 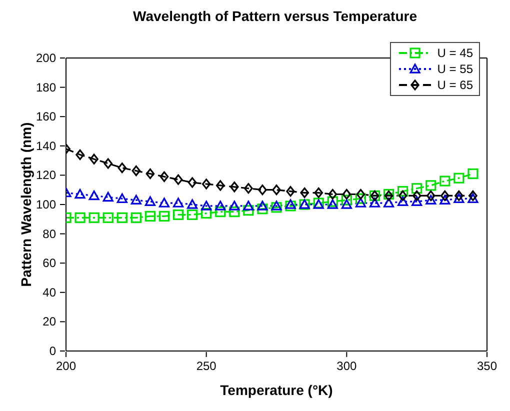 What do you see at coordinates (455, 85) in the screenshot?
I see `legend-label: U = 65` at bounding box center [455, 85].